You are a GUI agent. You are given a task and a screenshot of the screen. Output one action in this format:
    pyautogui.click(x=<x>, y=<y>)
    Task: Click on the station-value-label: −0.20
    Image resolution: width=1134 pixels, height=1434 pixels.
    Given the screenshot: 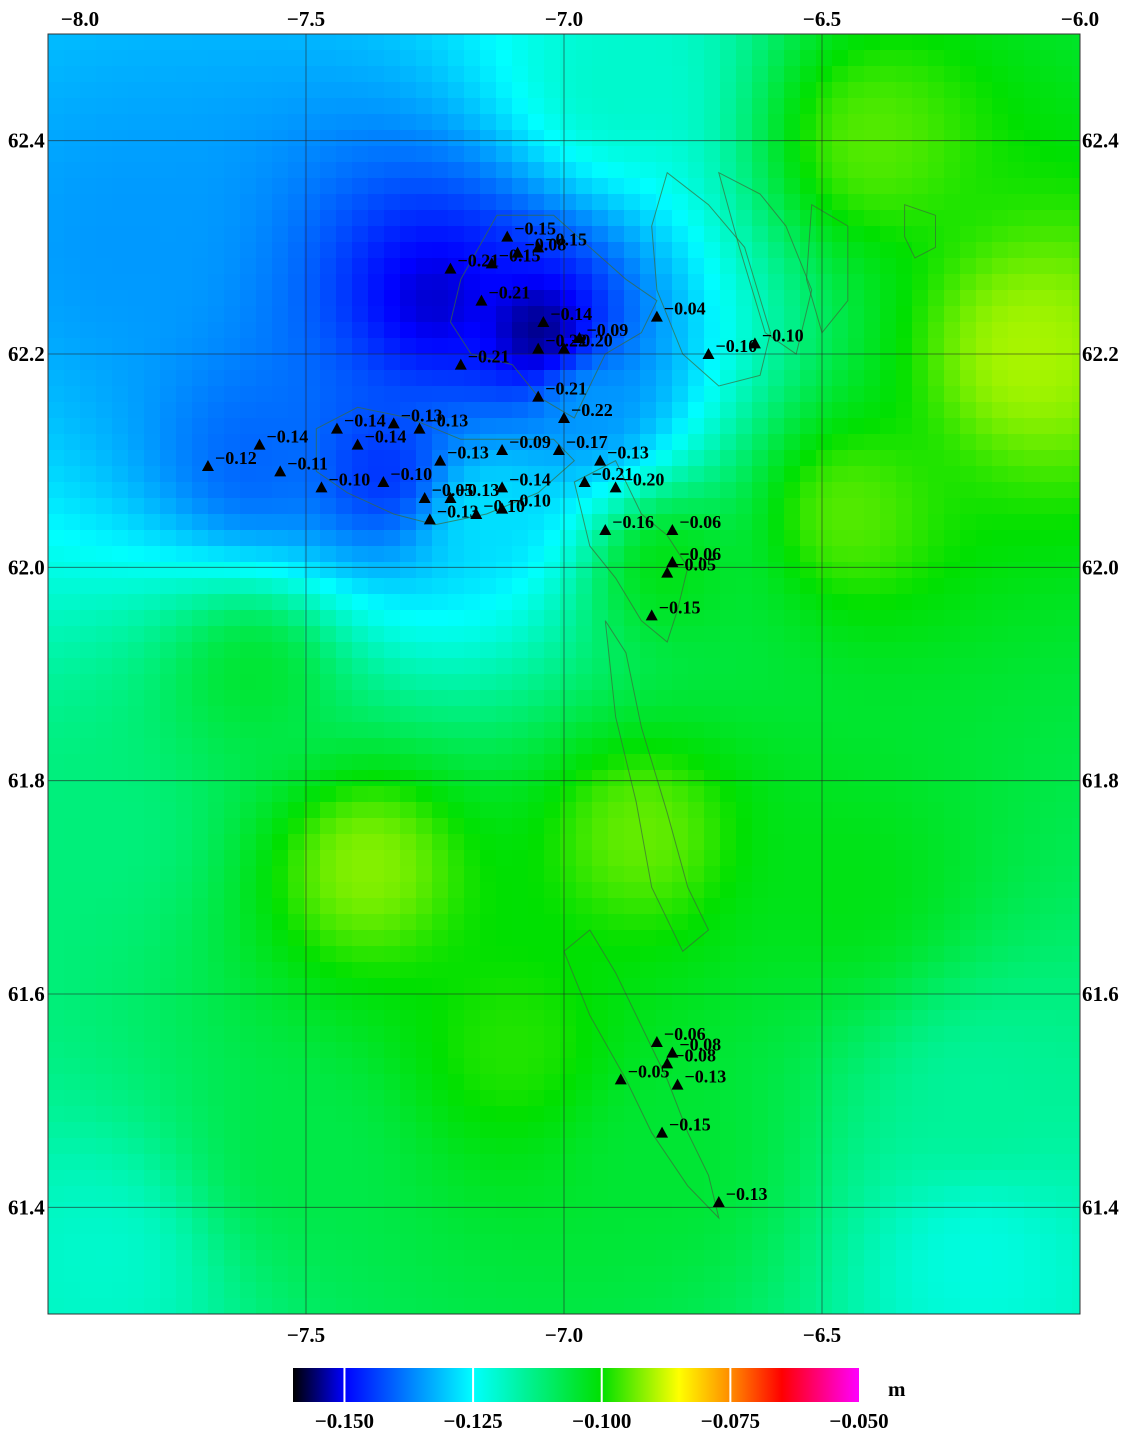 What is the action you would take?
    pyautogui.click(x=644, y=479)
    